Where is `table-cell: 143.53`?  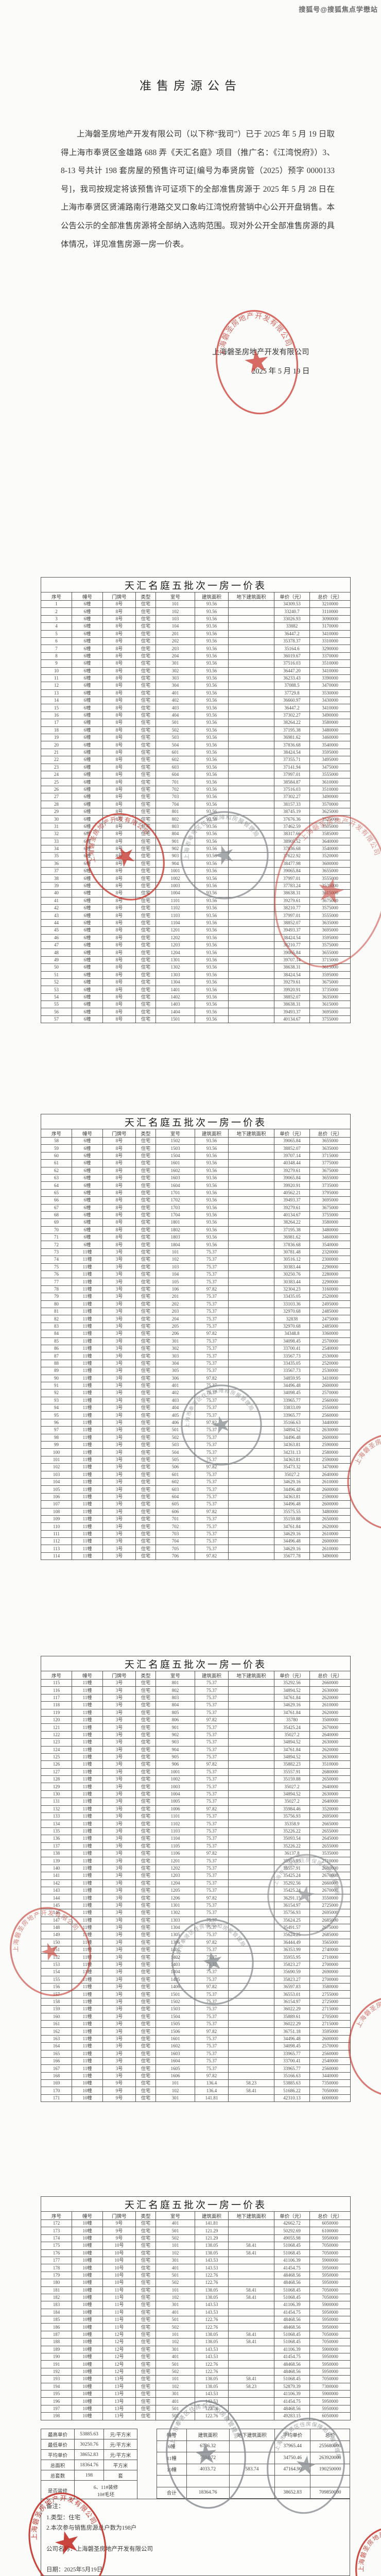
table-cell: 143.53 is located at coordinates (212, 2394).